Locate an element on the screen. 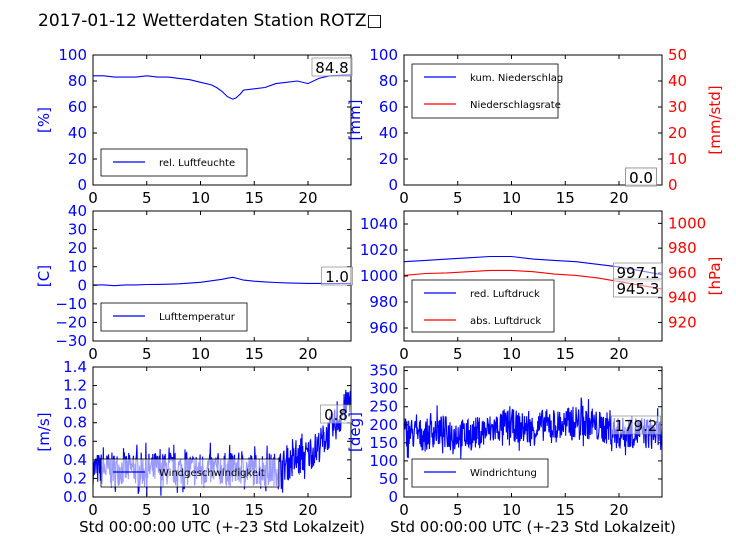 The width and height of the screenshot is (736, 552). y-tick-label: 150 is located at coordinates (383, 443).